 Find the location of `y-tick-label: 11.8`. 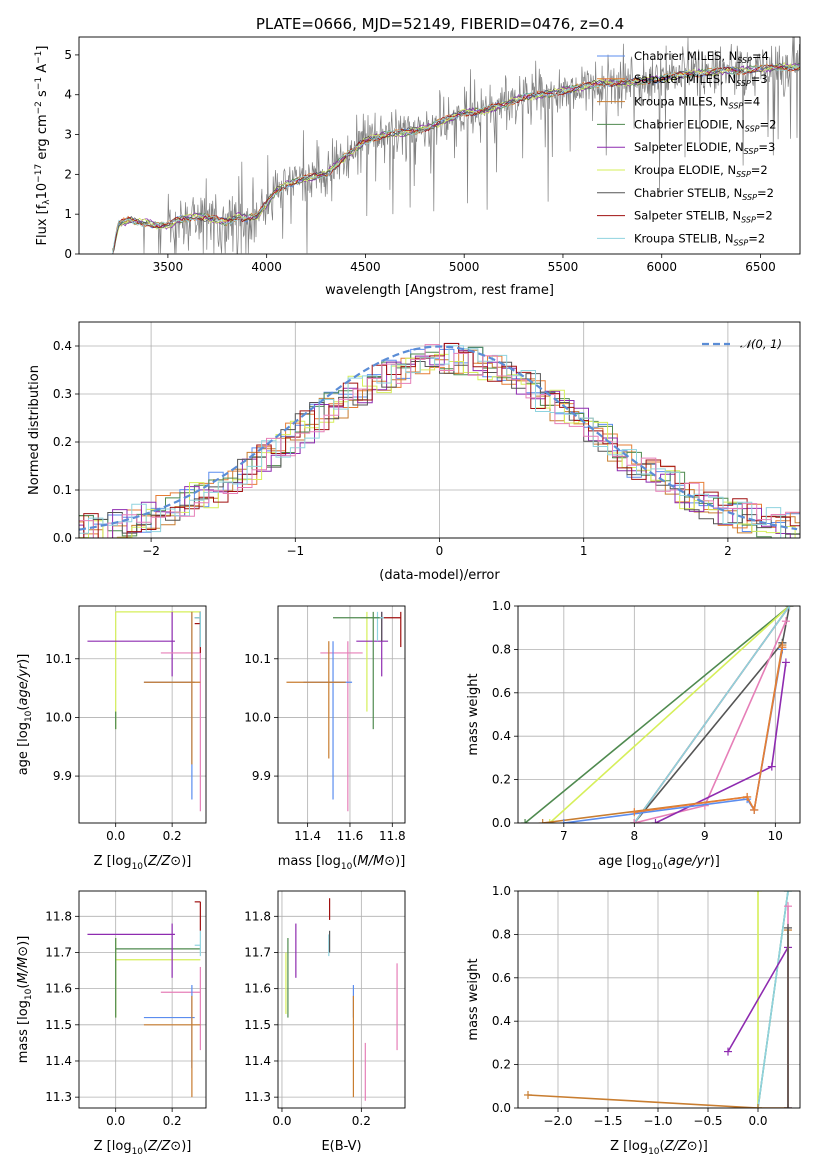

y-tick-label: 11.8 is located at coordinates (58, 916).